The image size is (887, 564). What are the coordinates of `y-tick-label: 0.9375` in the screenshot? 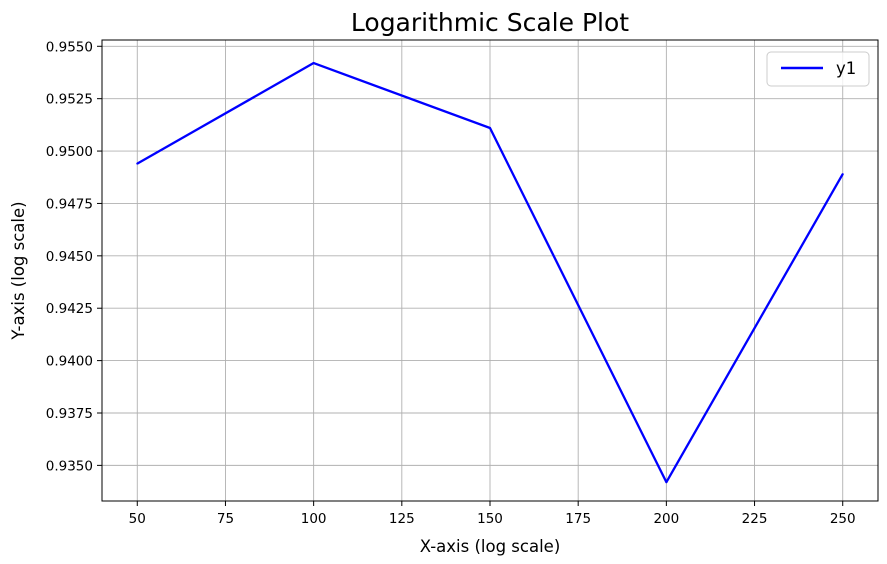 It's located at (69, 414).